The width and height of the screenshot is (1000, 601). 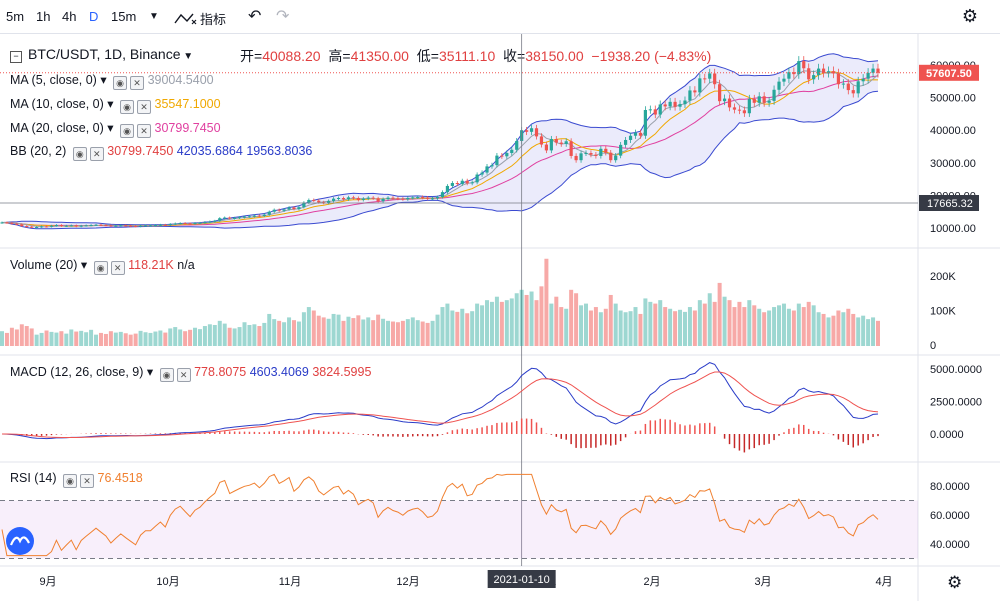 I want to click on axis-settings-gear-icon: ⚙, so click(x=954, y=583).